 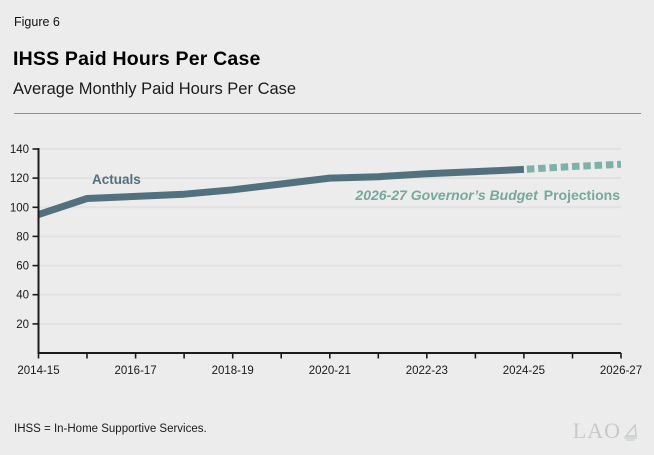 What do you see at coordinates (327, 113) in the screenshot?
I see `header-divider` at bounding box center [327, 113].